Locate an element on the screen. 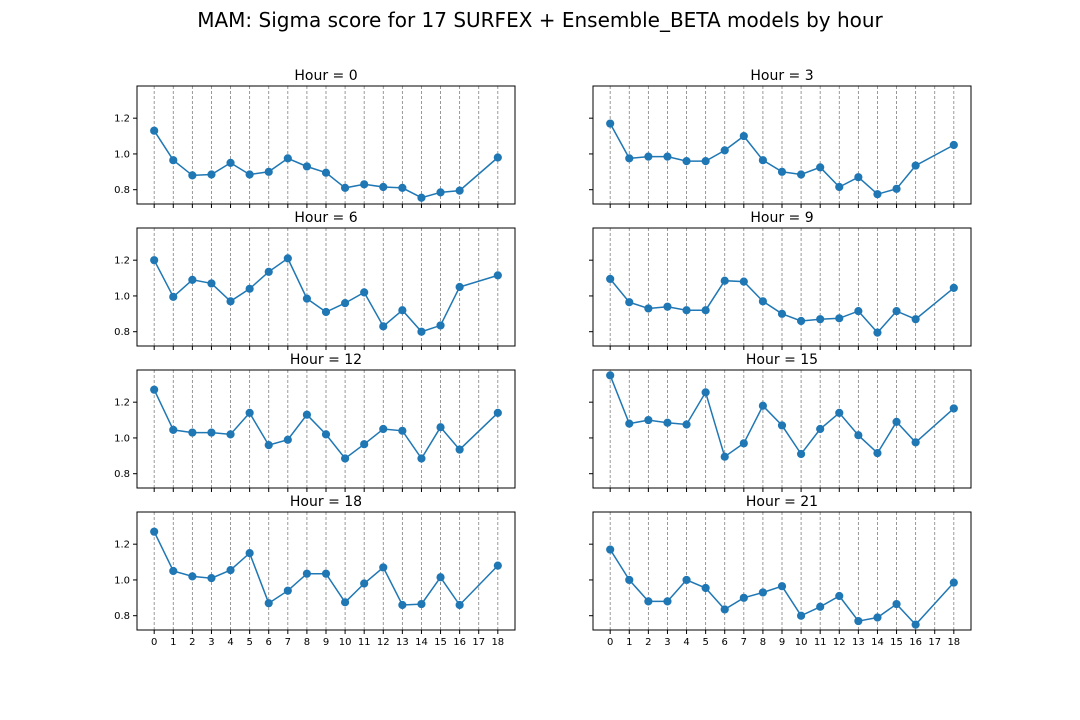  x-tick-label: 14 is located at coordinates (421, 642).